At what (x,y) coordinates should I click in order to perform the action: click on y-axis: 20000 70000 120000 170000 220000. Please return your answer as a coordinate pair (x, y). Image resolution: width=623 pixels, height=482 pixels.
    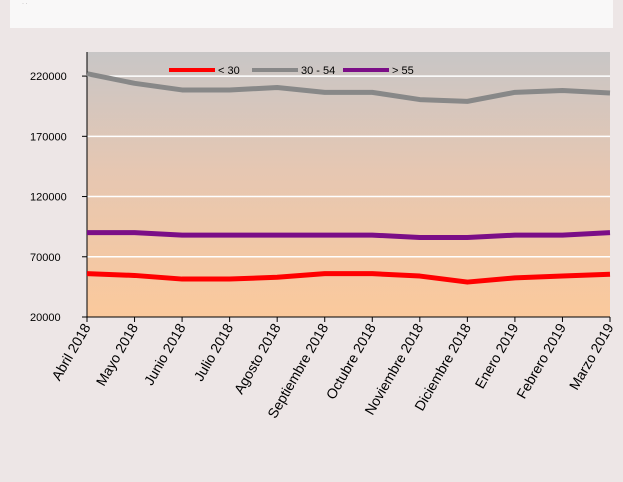
    Looking at the image, I should click on (59, 188).